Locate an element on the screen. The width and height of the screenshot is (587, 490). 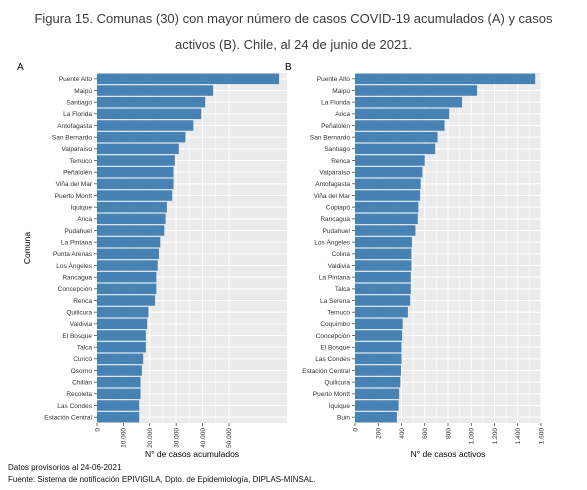
category-label: Maipú is located at coordinates (83, 91).